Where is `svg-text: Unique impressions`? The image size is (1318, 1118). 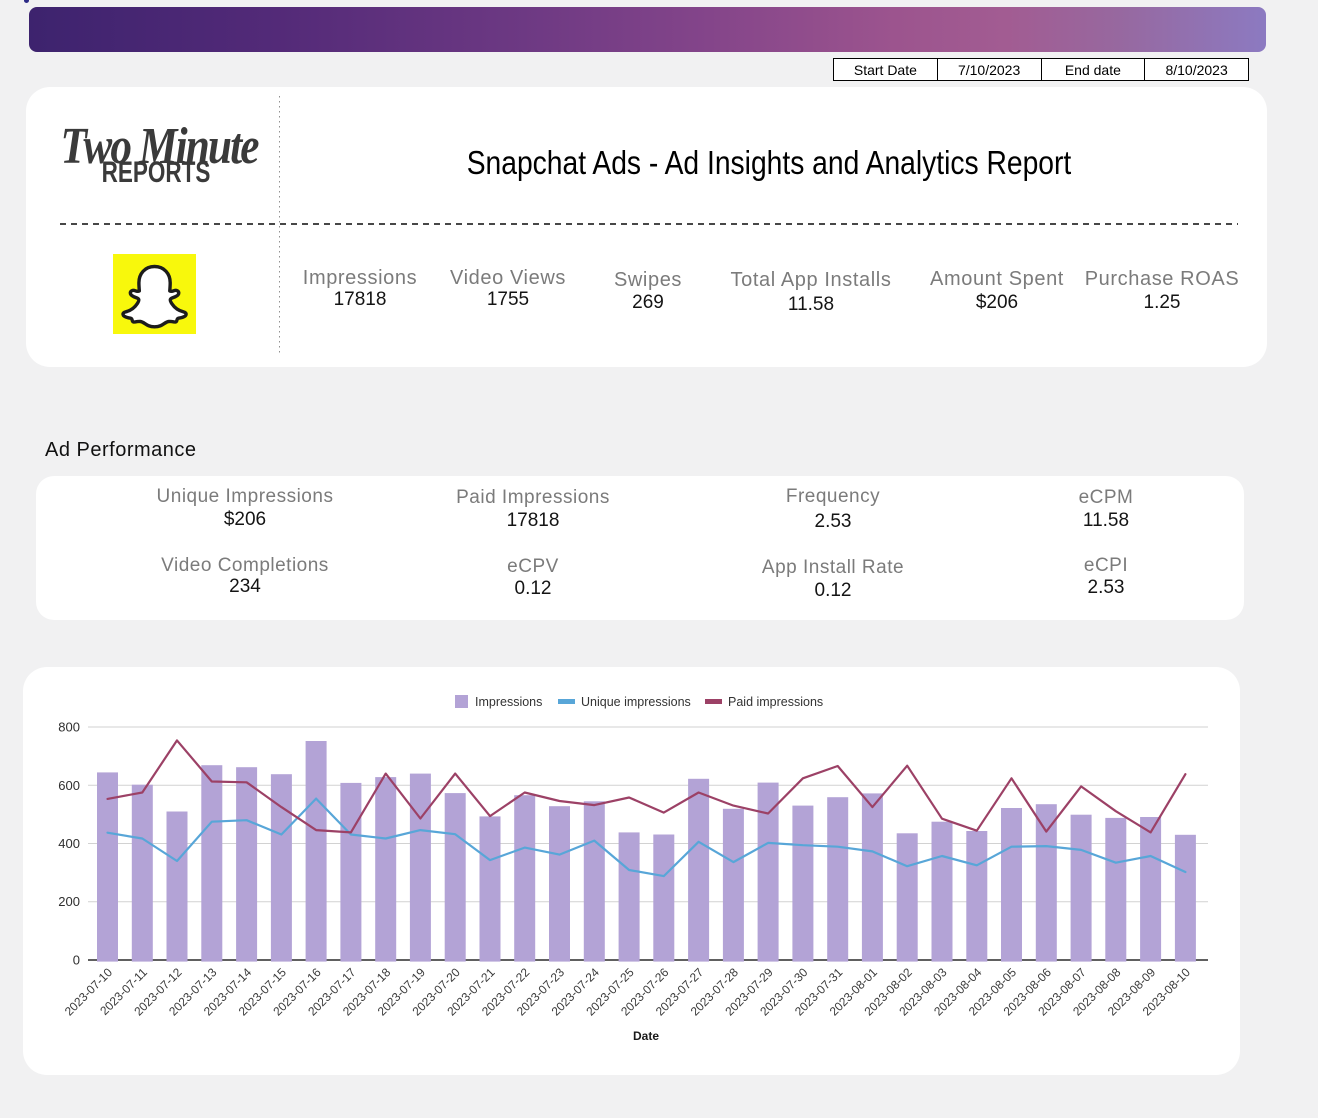
svg-text: Unique impressions is located at coordinates (636, 702).